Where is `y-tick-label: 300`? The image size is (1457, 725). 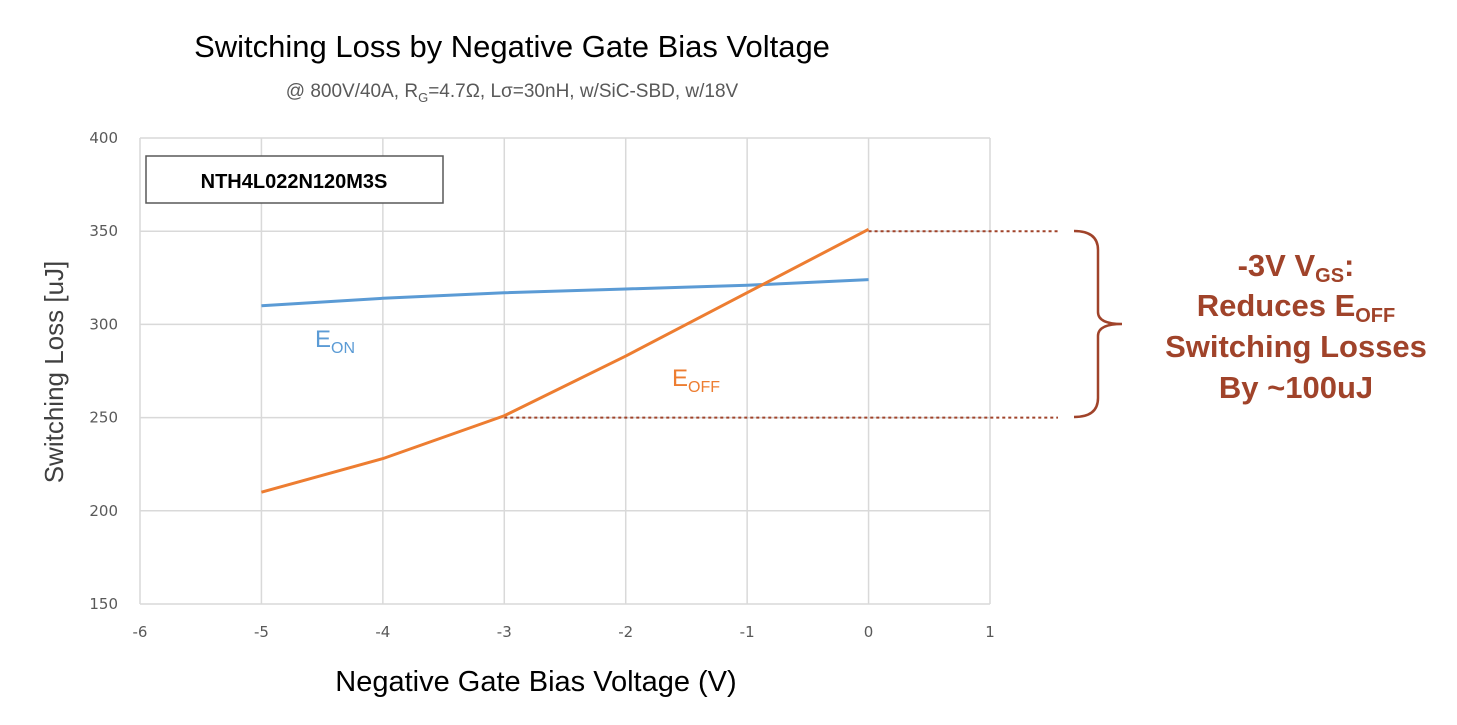 y-tick-label: 300 is located at coordinates (103, 324).